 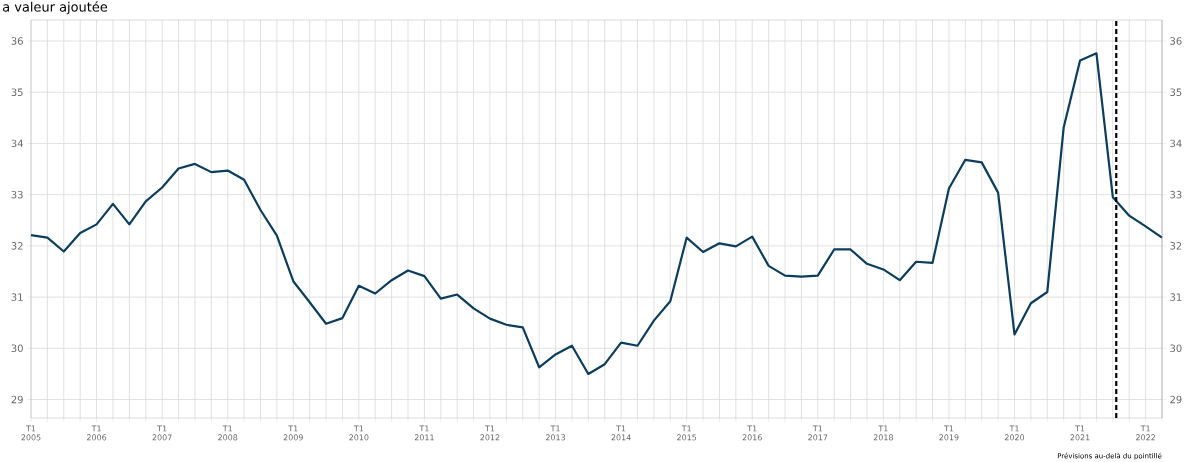 I want to click on y2-tick-label: 30, so click(x=1176, y=348).